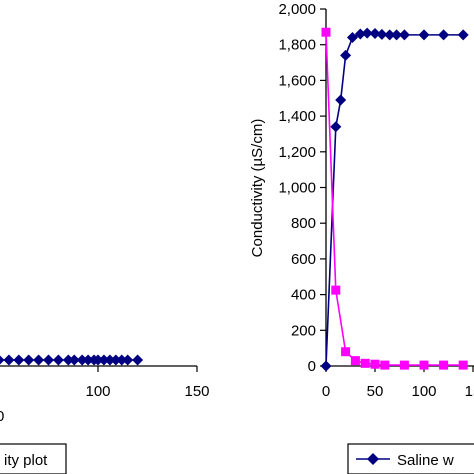  What do you see at coordinates (97, 391) in the screenshot?
I see `left-x-tick-label: 100` at bounding box center [97, 391].